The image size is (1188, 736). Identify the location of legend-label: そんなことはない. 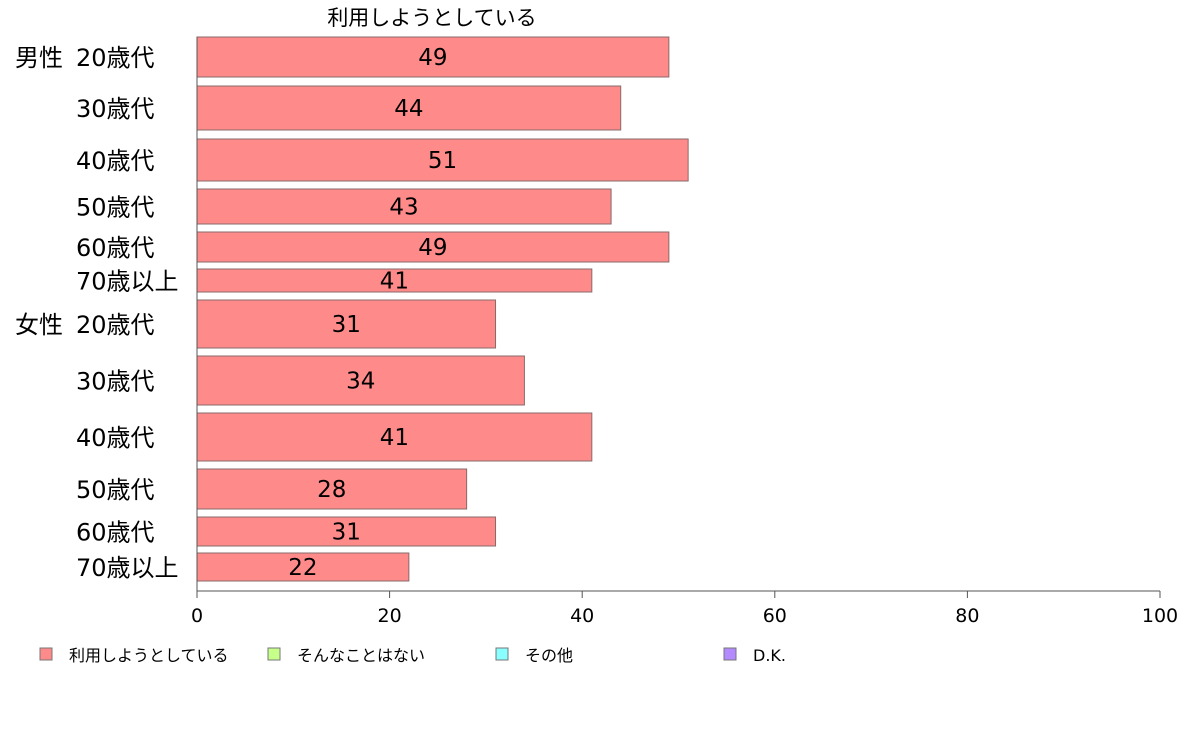
(361, 655).